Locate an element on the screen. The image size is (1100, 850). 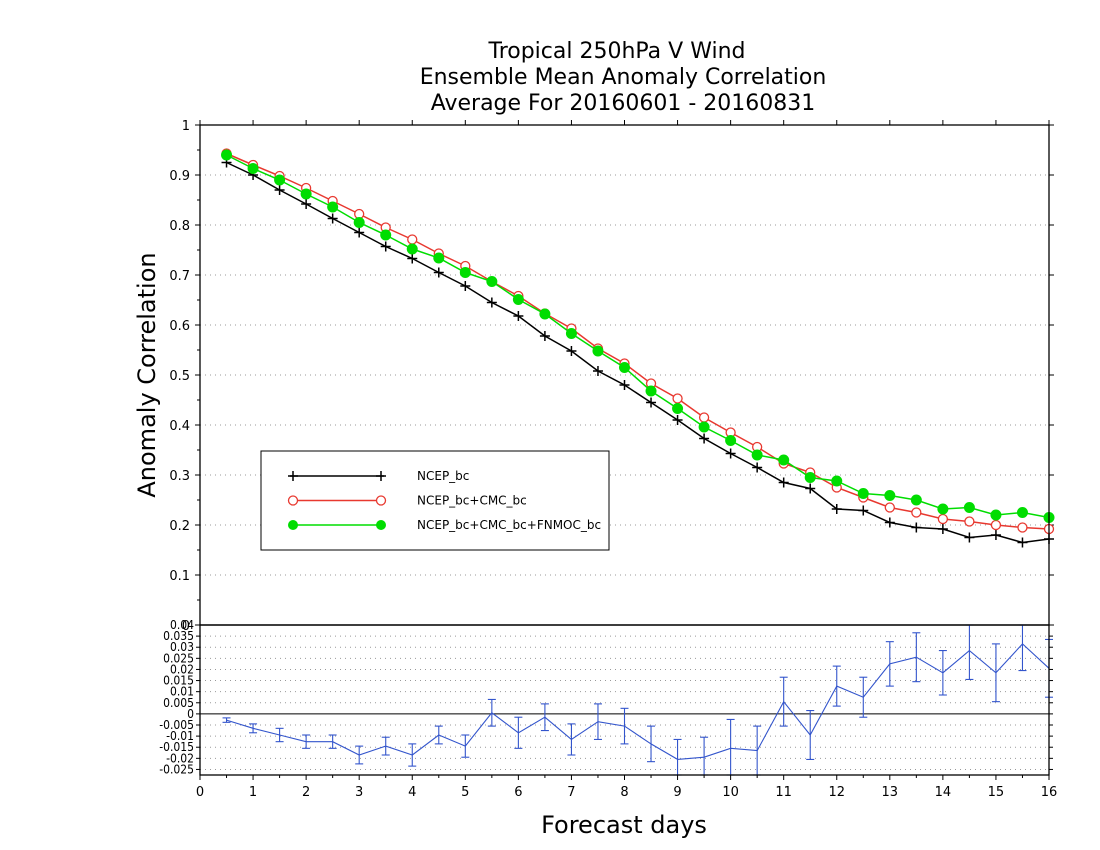
chart-title-line-2: Ensemble Mean Anomaly Correlation is located at coordinates (623, 77).